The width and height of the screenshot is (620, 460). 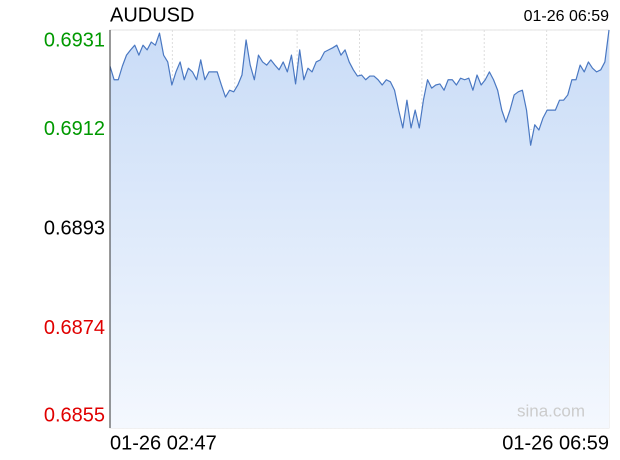 I want to click on y-tick-label: 0.6931, so click(x=74, y=40).